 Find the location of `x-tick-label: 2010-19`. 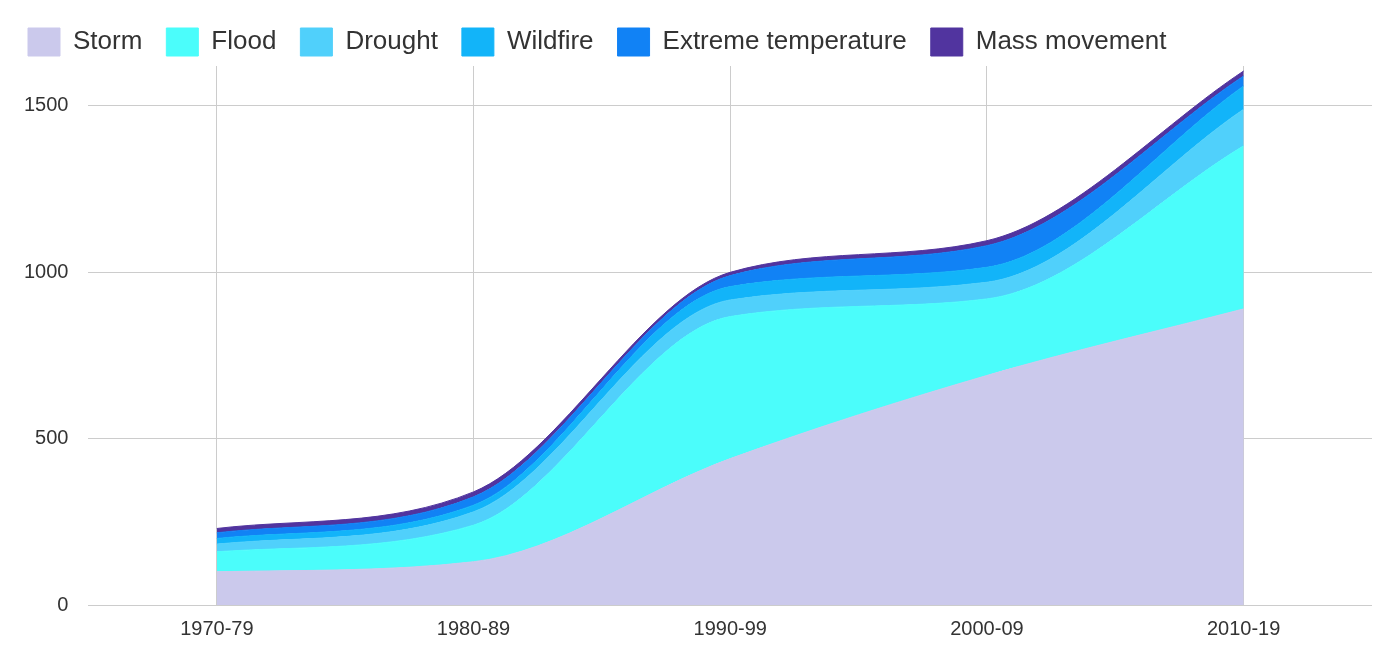

x-tick-label: 2010-19 is located at coordinates (1243, 627).